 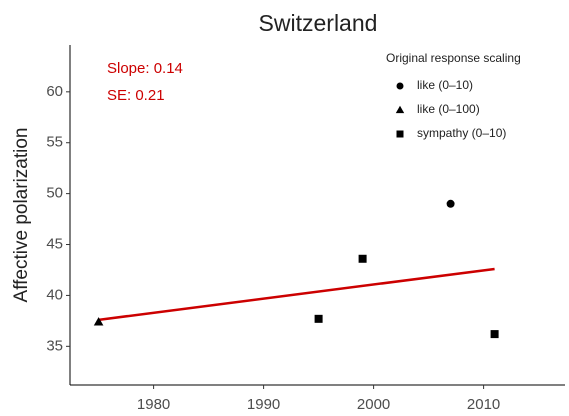 I want to click on annotation: Slope: 0.14, so click(x=145, y=68).